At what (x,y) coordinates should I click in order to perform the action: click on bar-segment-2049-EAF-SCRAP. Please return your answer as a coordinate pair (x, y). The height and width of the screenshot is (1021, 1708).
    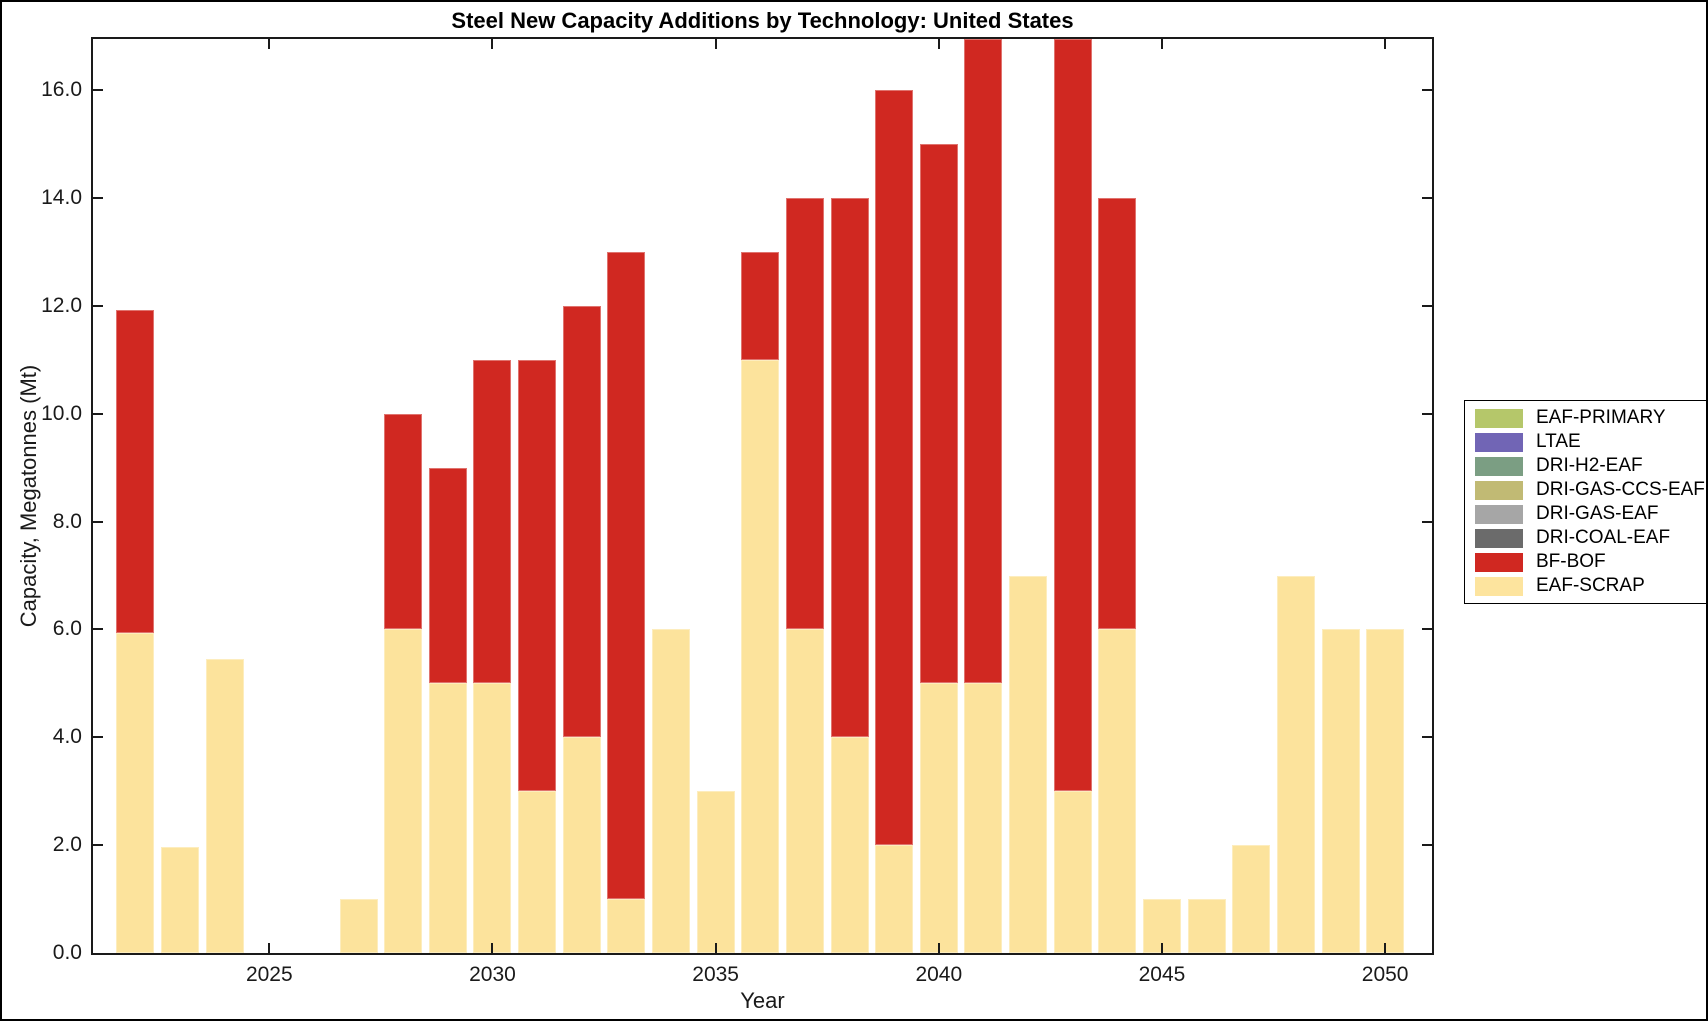
    Looking at the image, I should click on (1340, 791).